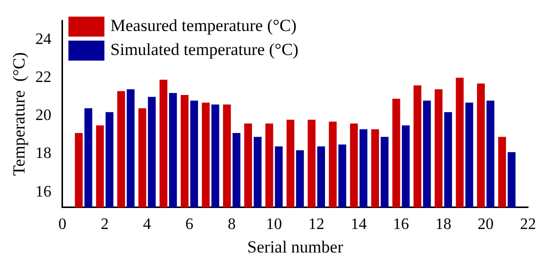  I want to click on y-tick-label: 20, so click(43, 115).